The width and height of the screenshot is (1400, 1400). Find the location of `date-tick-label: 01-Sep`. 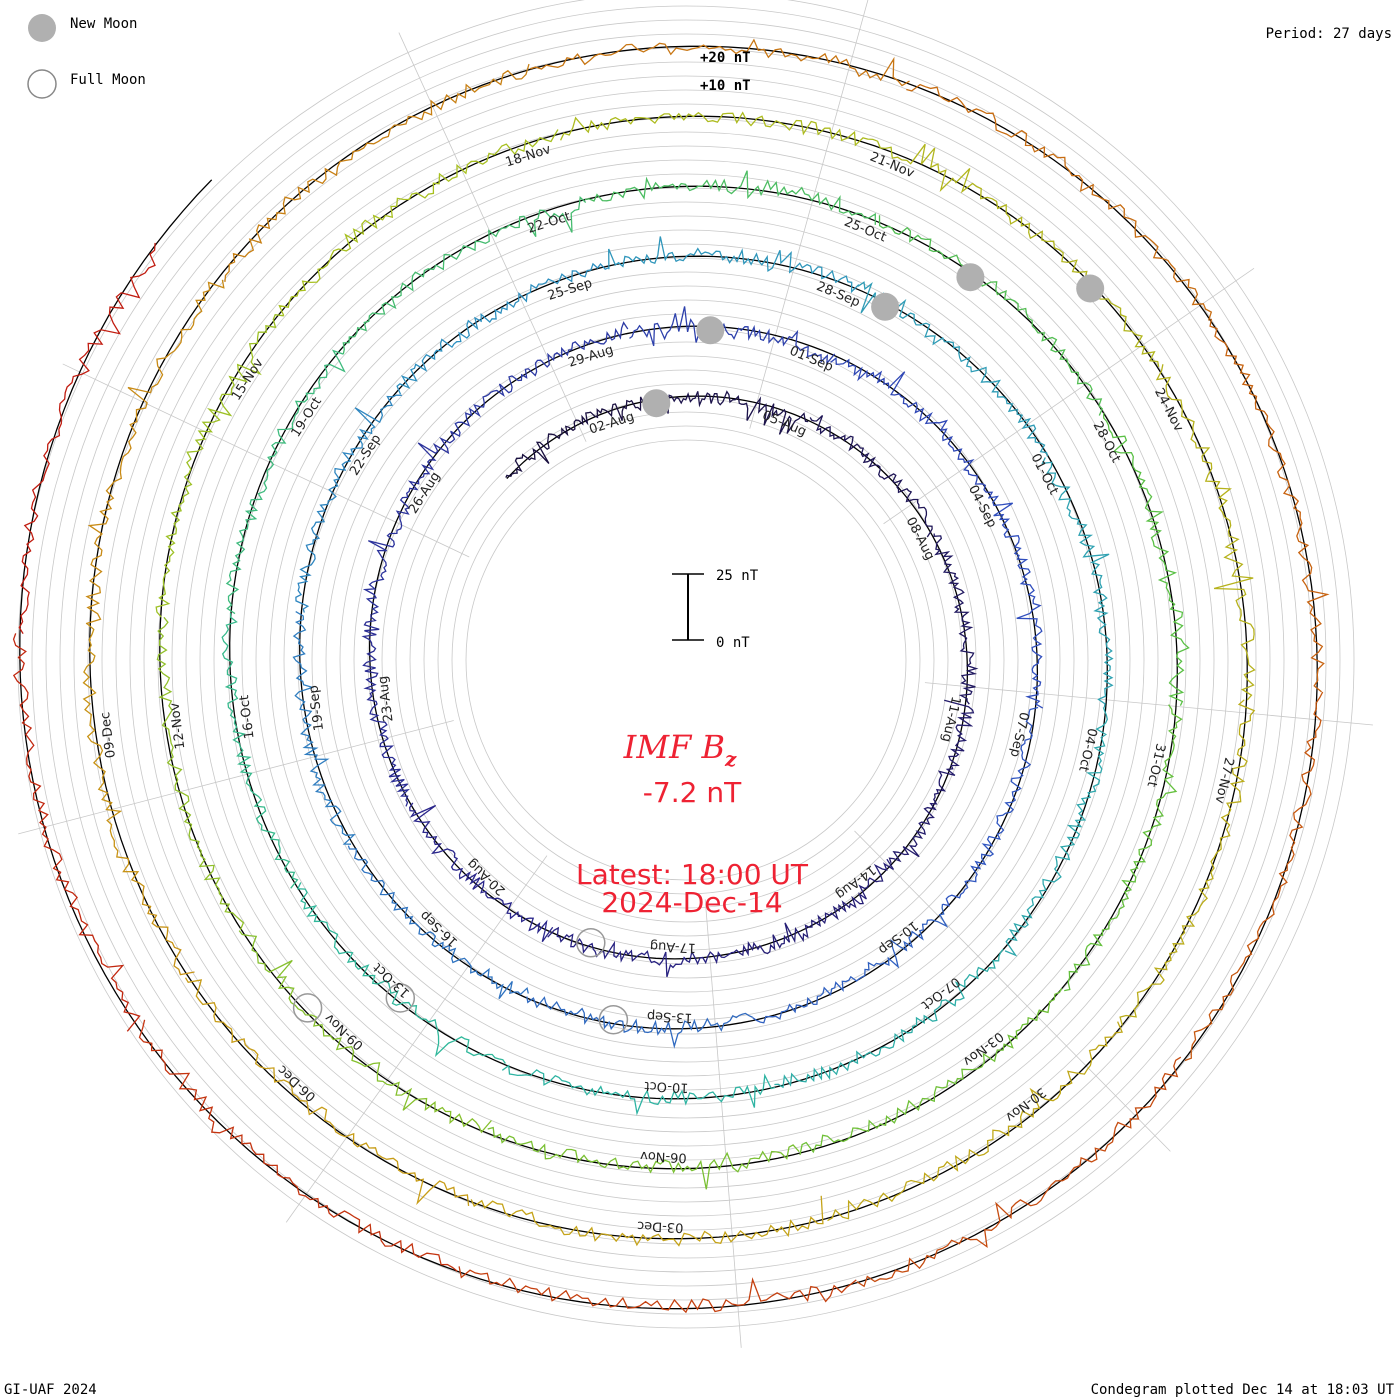

date-tick-label: 01-Sep is located at coordinates (811, 359).